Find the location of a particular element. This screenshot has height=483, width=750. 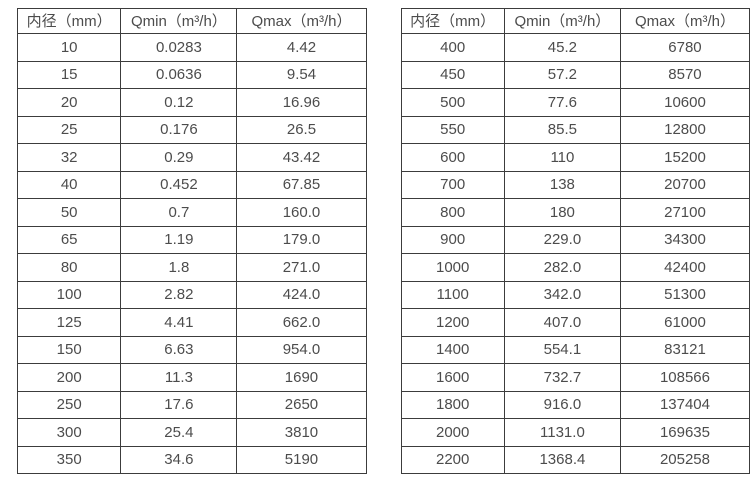

table-row: 25 0.176 26.5 is located at coordinates (191, 129).